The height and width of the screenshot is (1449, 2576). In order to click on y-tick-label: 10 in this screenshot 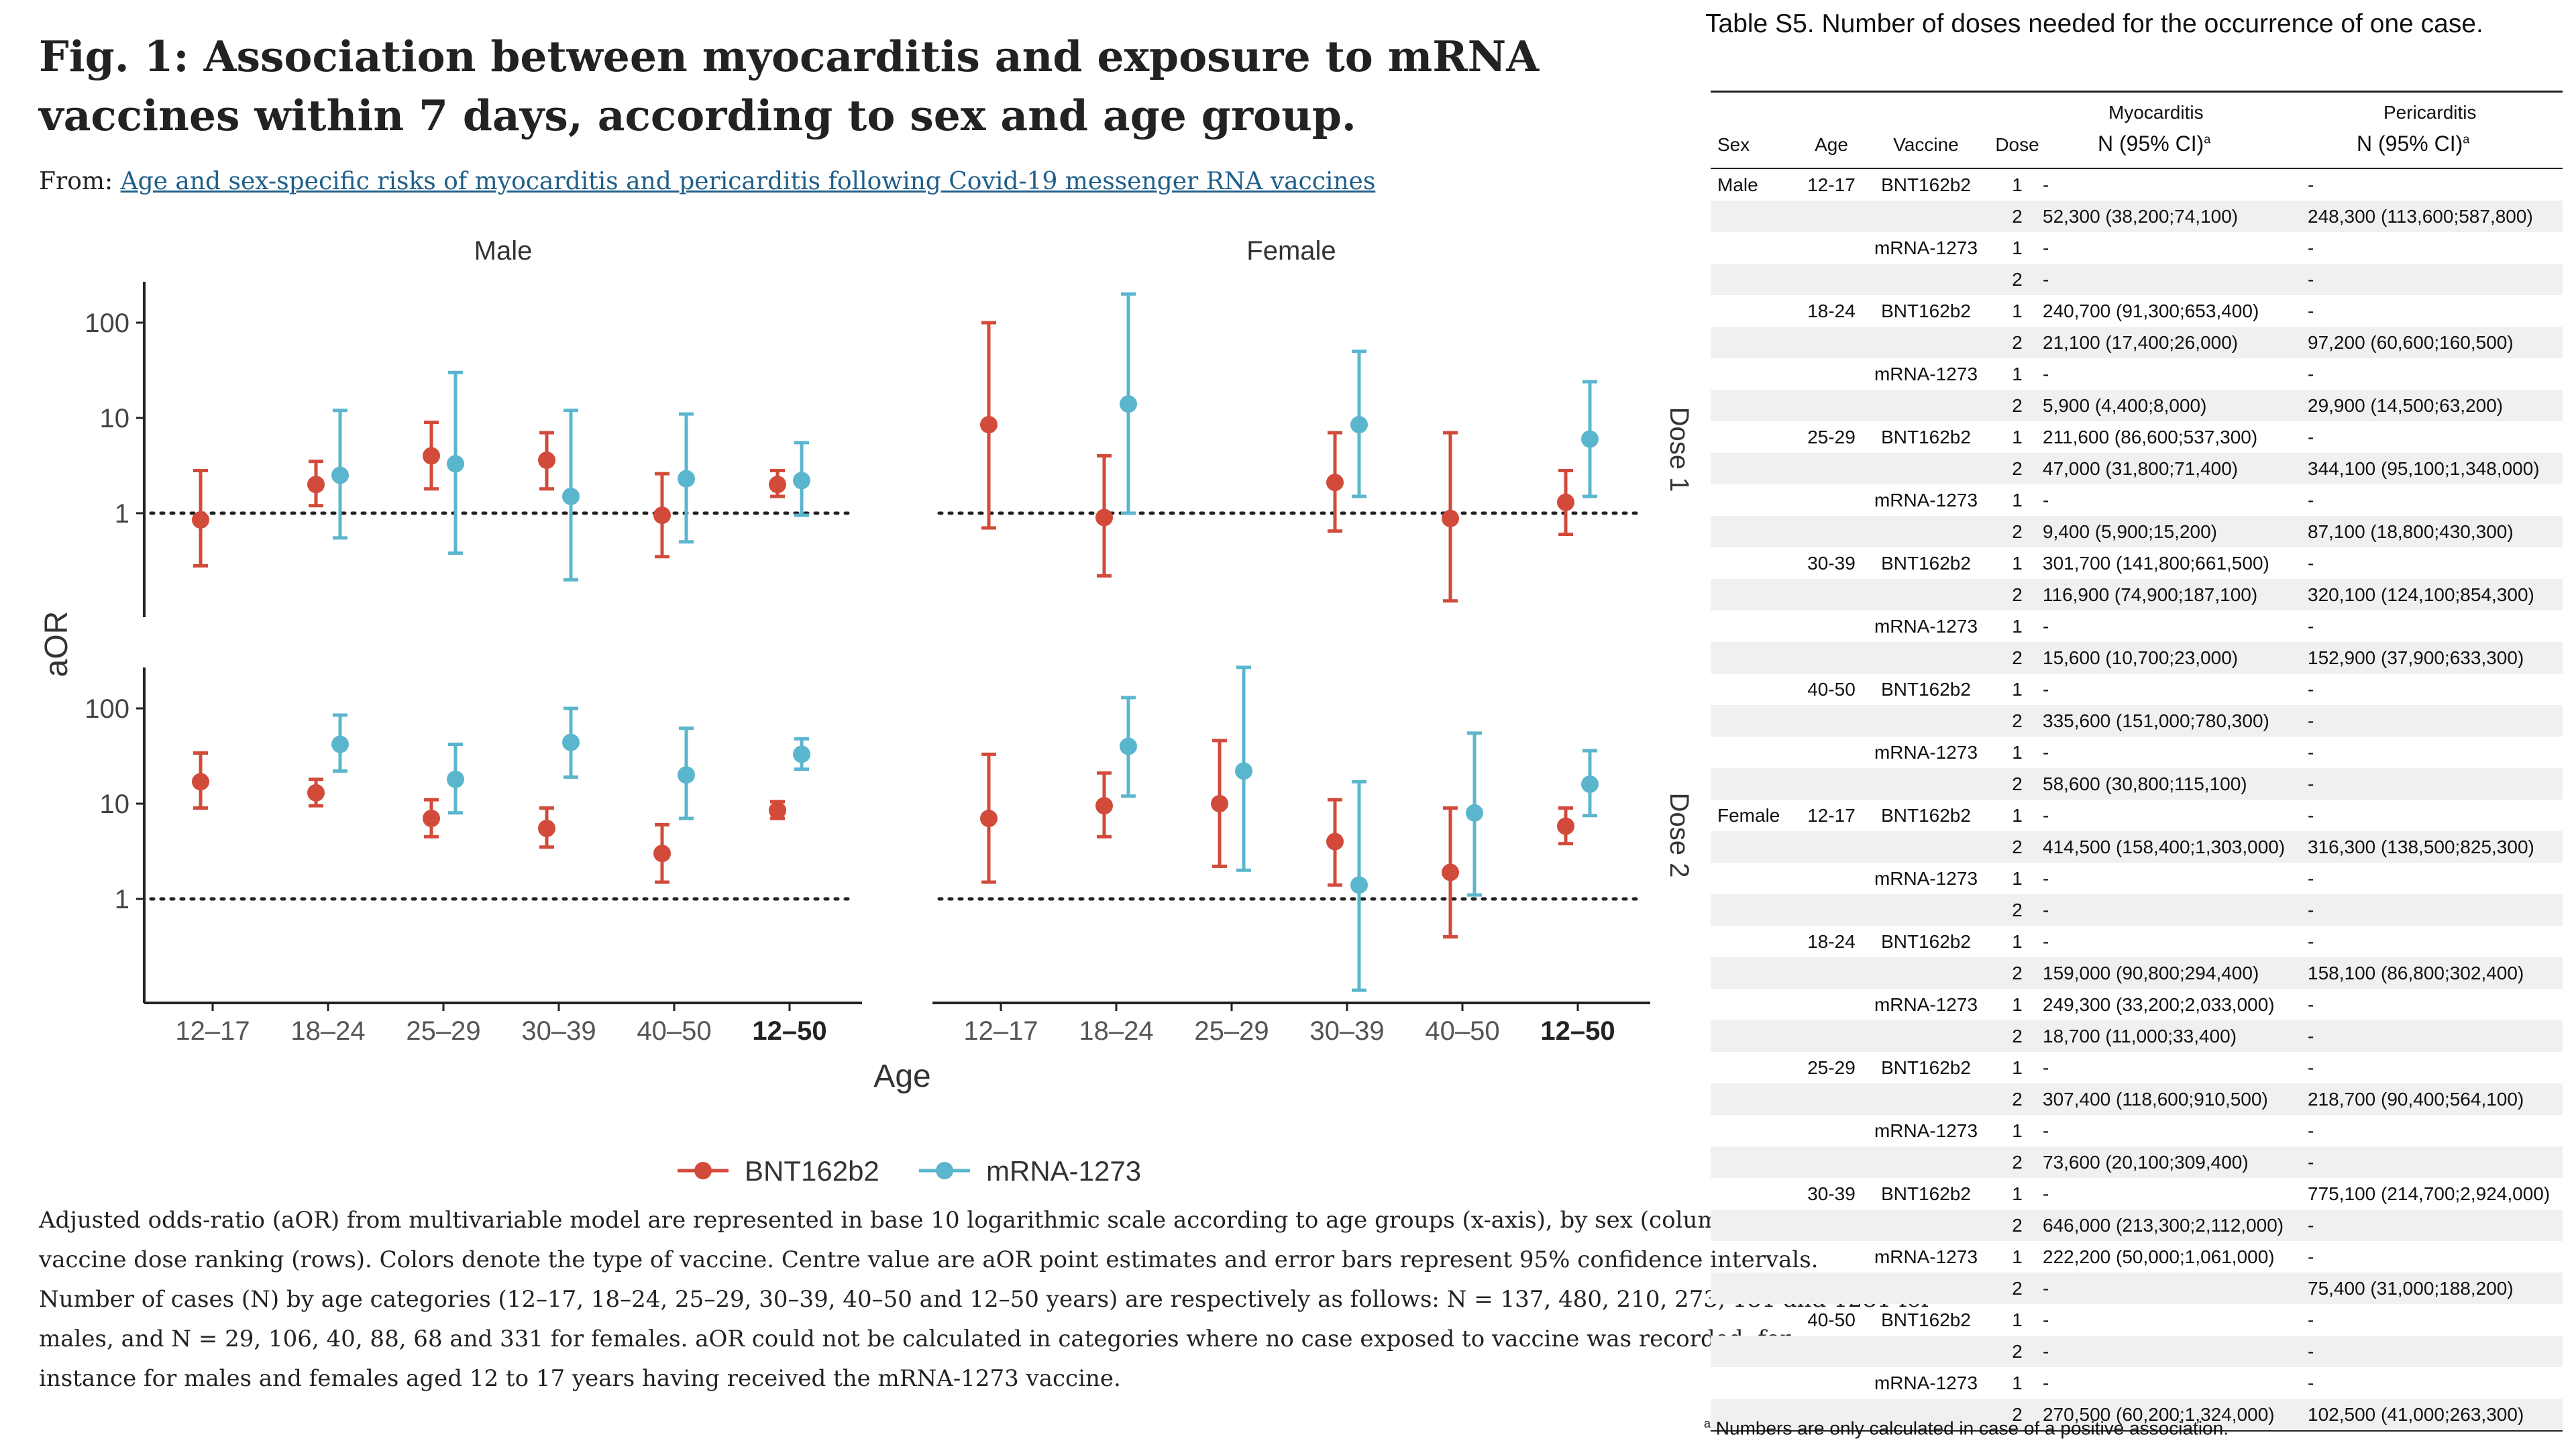, I will do `click(115, 804)`.